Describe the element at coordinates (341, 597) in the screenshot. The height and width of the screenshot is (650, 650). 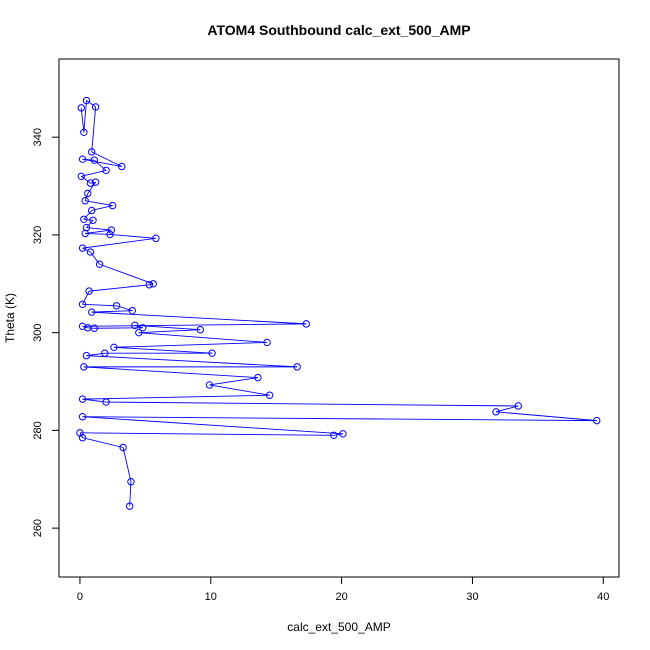
I see `x-tick-label: 20` at that location.